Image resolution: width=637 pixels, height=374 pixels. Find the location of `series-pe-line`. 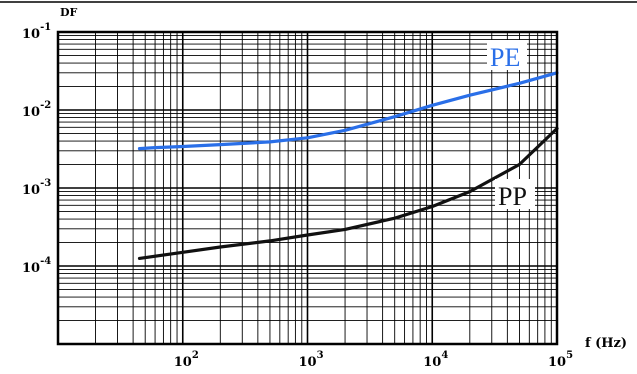

series-pe-line is located at coordinates (348, 111).